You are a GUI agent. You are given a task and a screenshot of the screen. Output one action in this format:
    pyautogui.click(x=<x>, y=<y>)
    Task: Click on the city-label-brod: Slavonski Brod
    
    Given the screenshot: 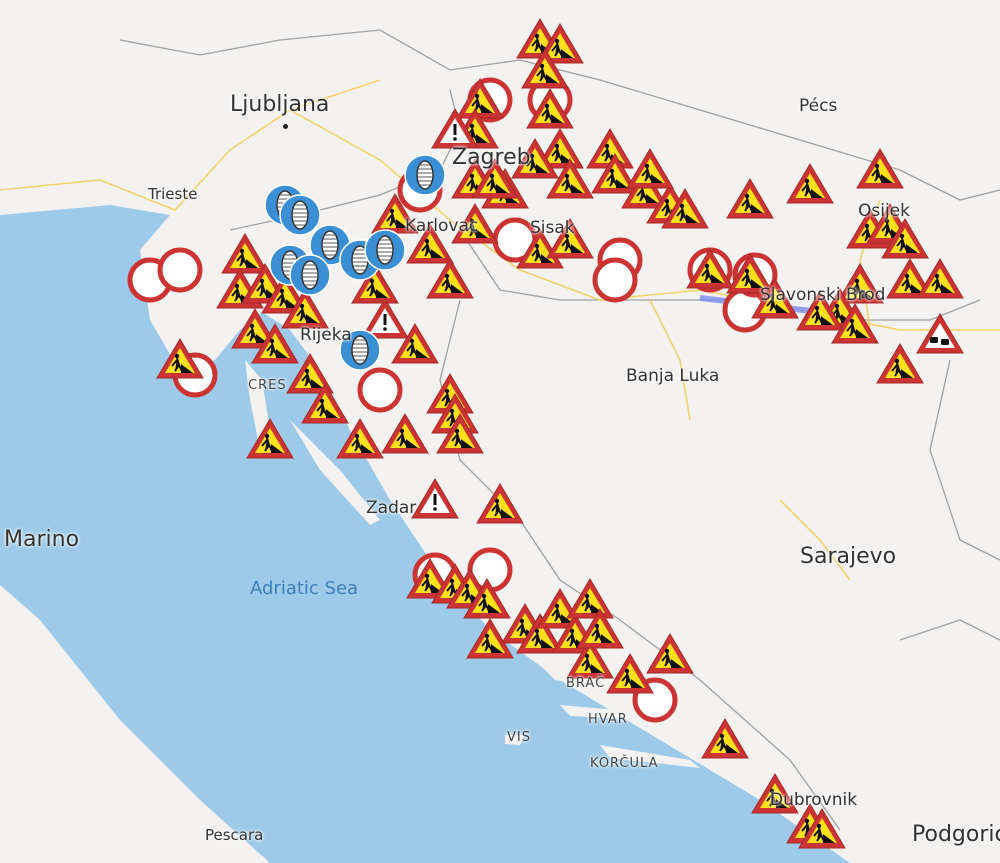 What is the action you would take?
    pyautogui.click(x=823, y=295)
    